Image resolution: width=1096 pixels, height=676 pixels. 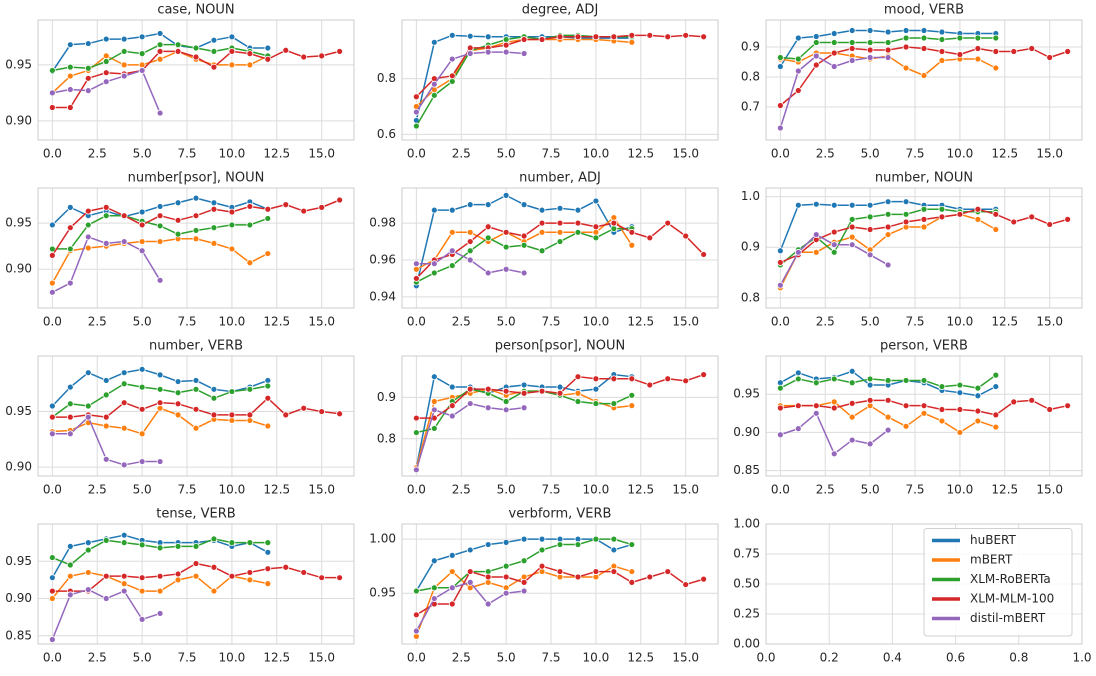 I want to click on x-tick-label: 12.5, so click(x=276, y=322).